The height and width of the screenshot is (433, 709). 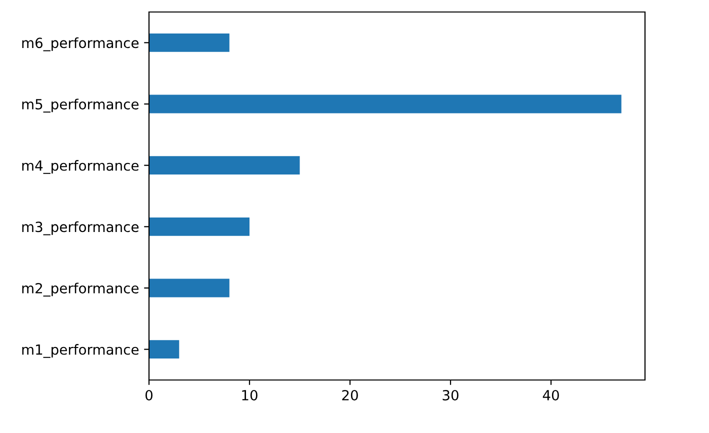 I want to click on x-tick-label: 20, so click(x=350, y=395).